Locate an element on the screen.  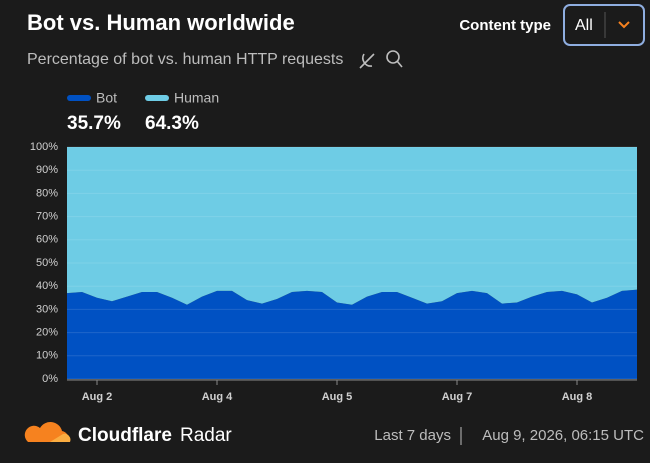
legend-value: 64.3% is located at coordinates (172, 123).